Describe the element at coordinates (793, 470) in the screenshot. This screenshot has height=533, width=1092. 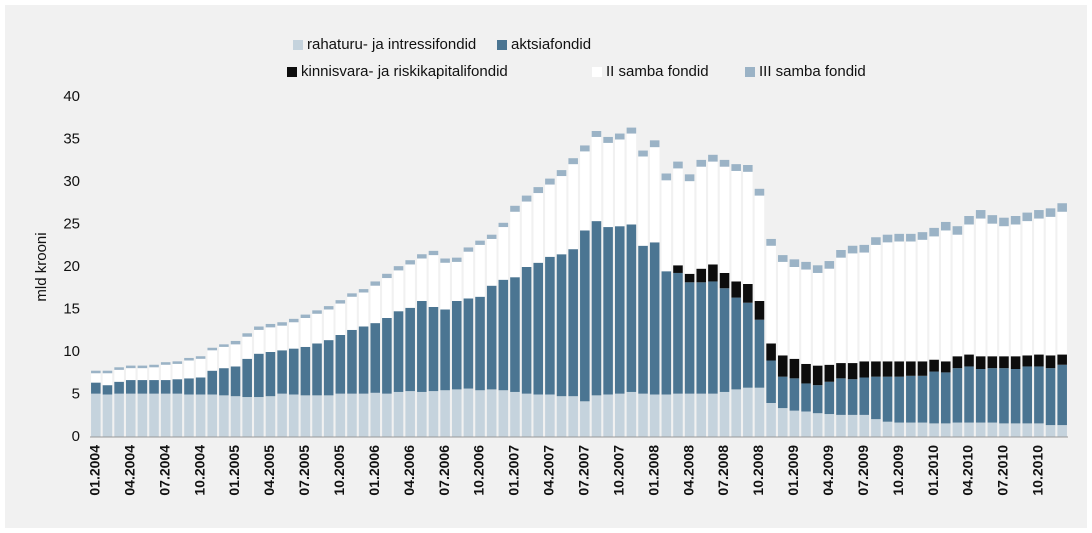
I see `x-tick-label: 01.2009` at that location.